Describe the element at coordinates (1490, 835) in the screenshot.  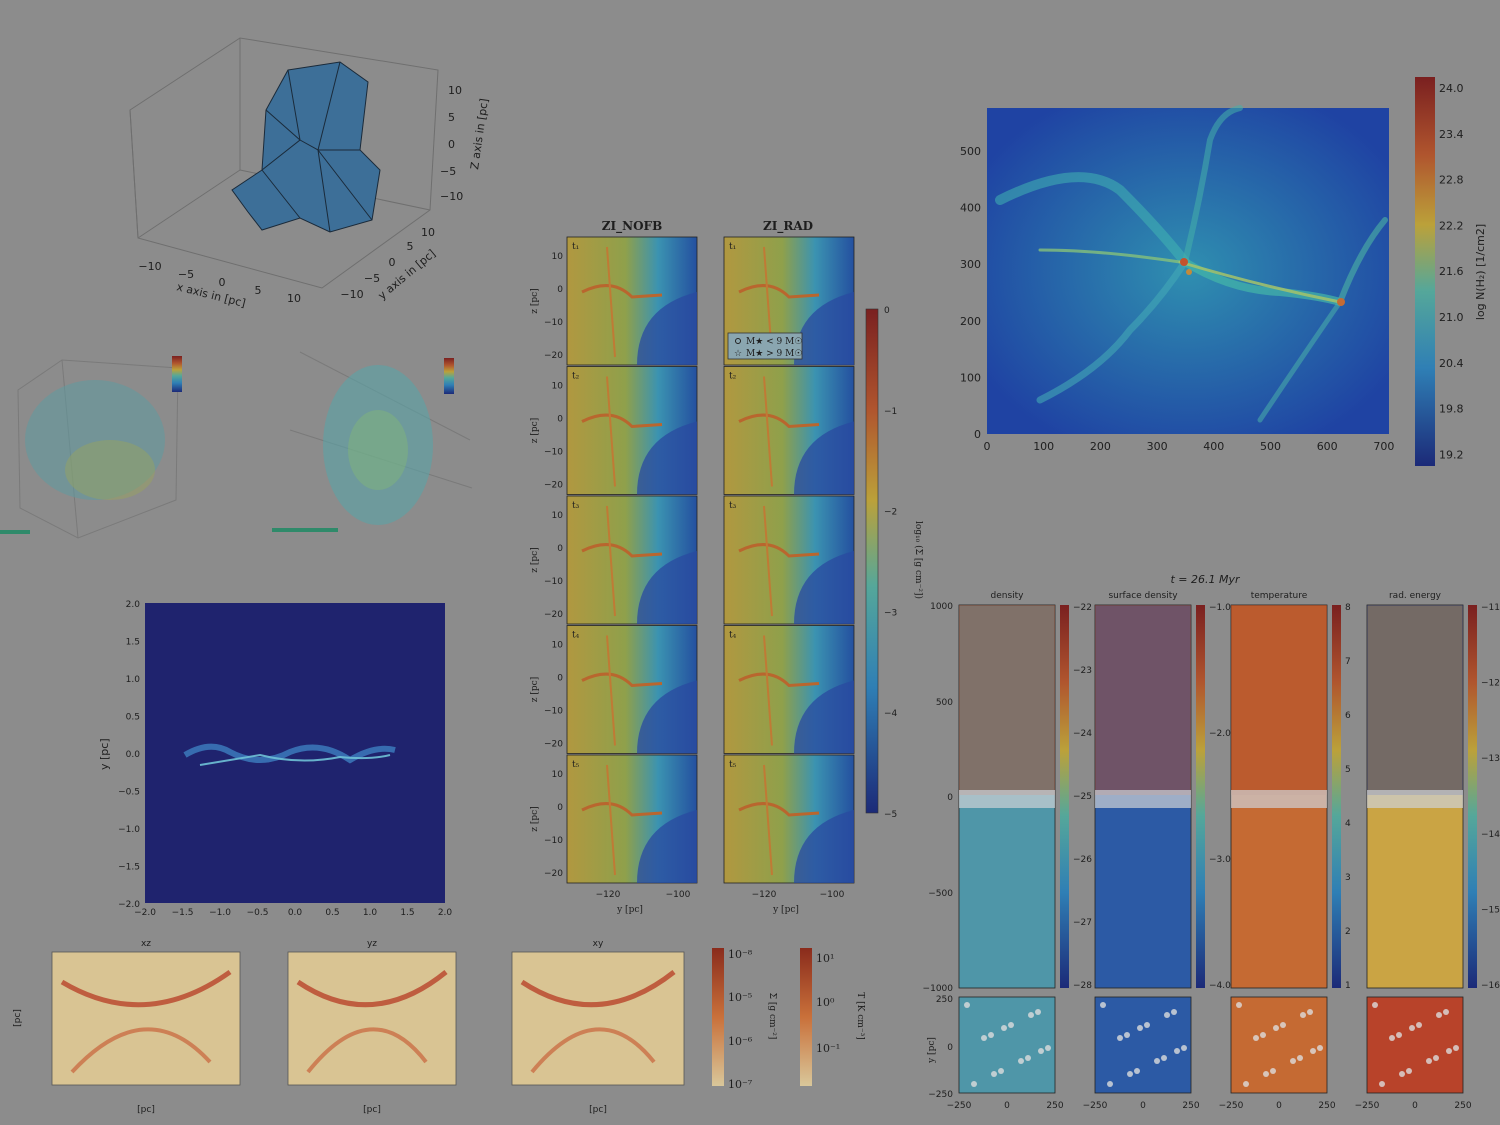
I see `cb-tick: −14` at that location.